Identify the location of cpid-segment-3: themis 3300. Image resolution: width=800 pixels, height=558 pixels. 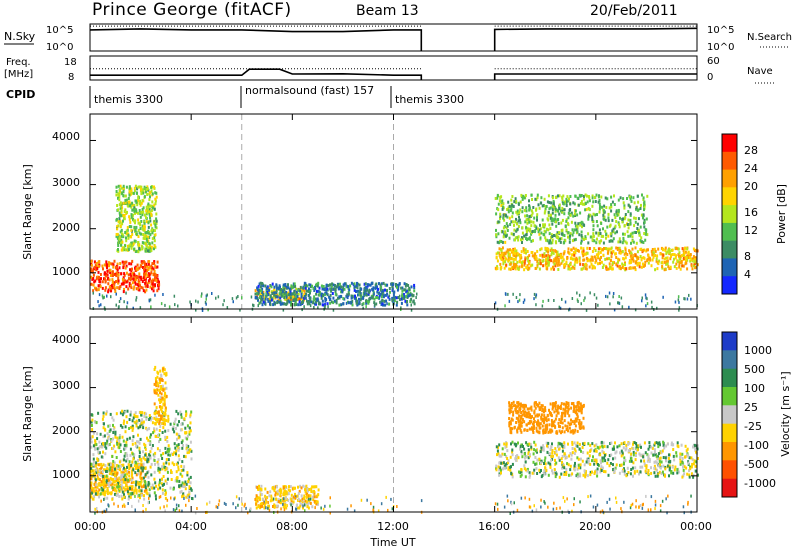
(429, 99).